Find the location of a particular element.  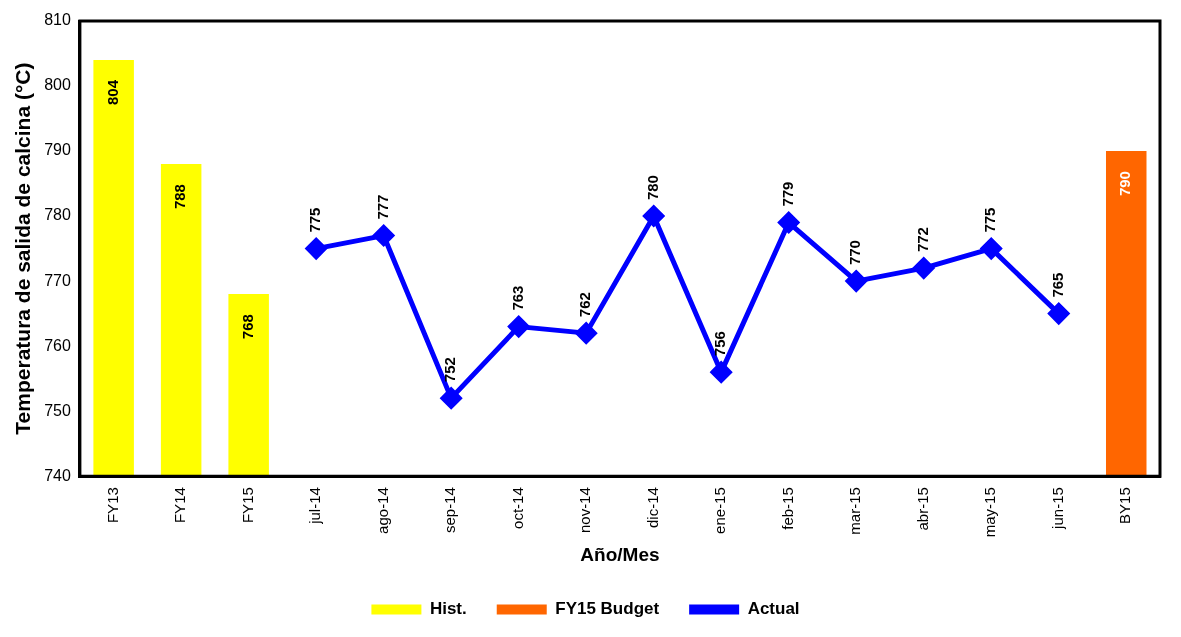

x-tick-label: FY14 is located at coordinates (180, 505).